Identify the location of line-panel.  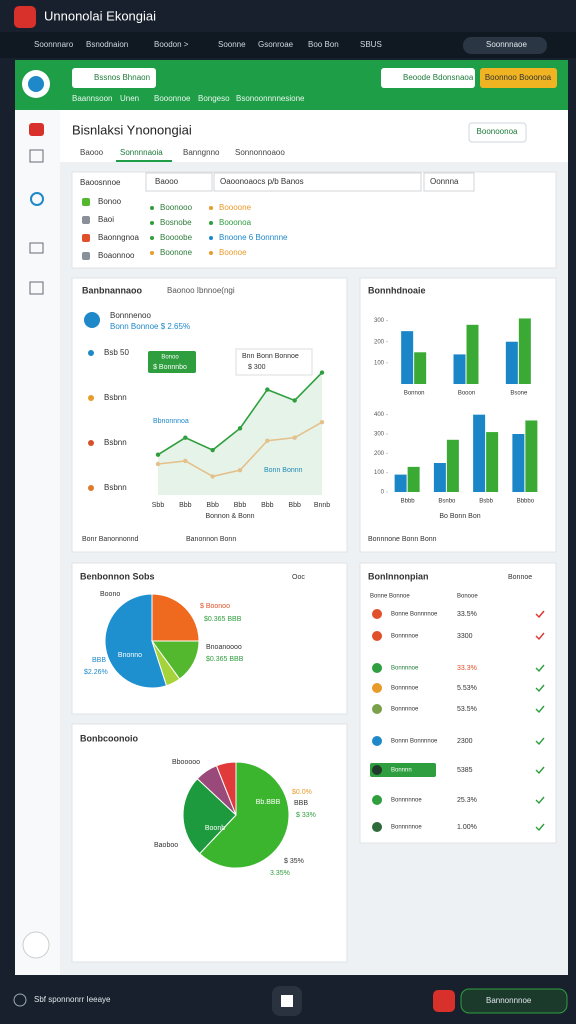
(209, 415).